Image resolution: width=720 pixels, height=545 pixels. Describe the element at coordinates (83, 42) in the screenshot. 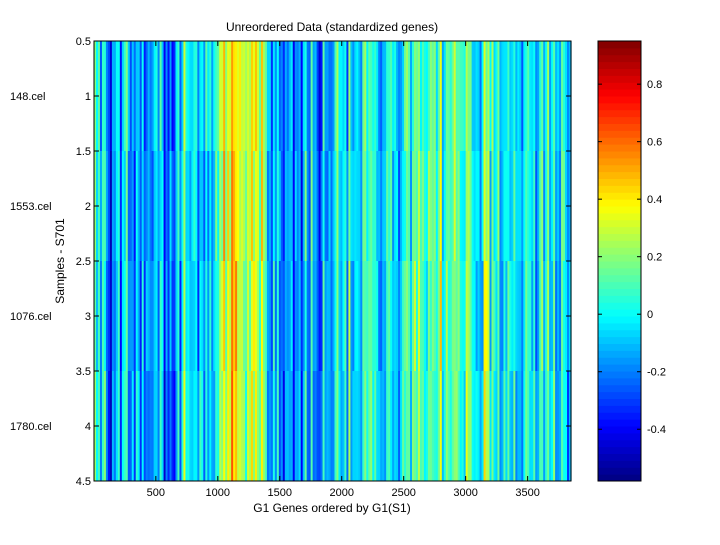

I see `y-tick-label: 0.5` at that location.